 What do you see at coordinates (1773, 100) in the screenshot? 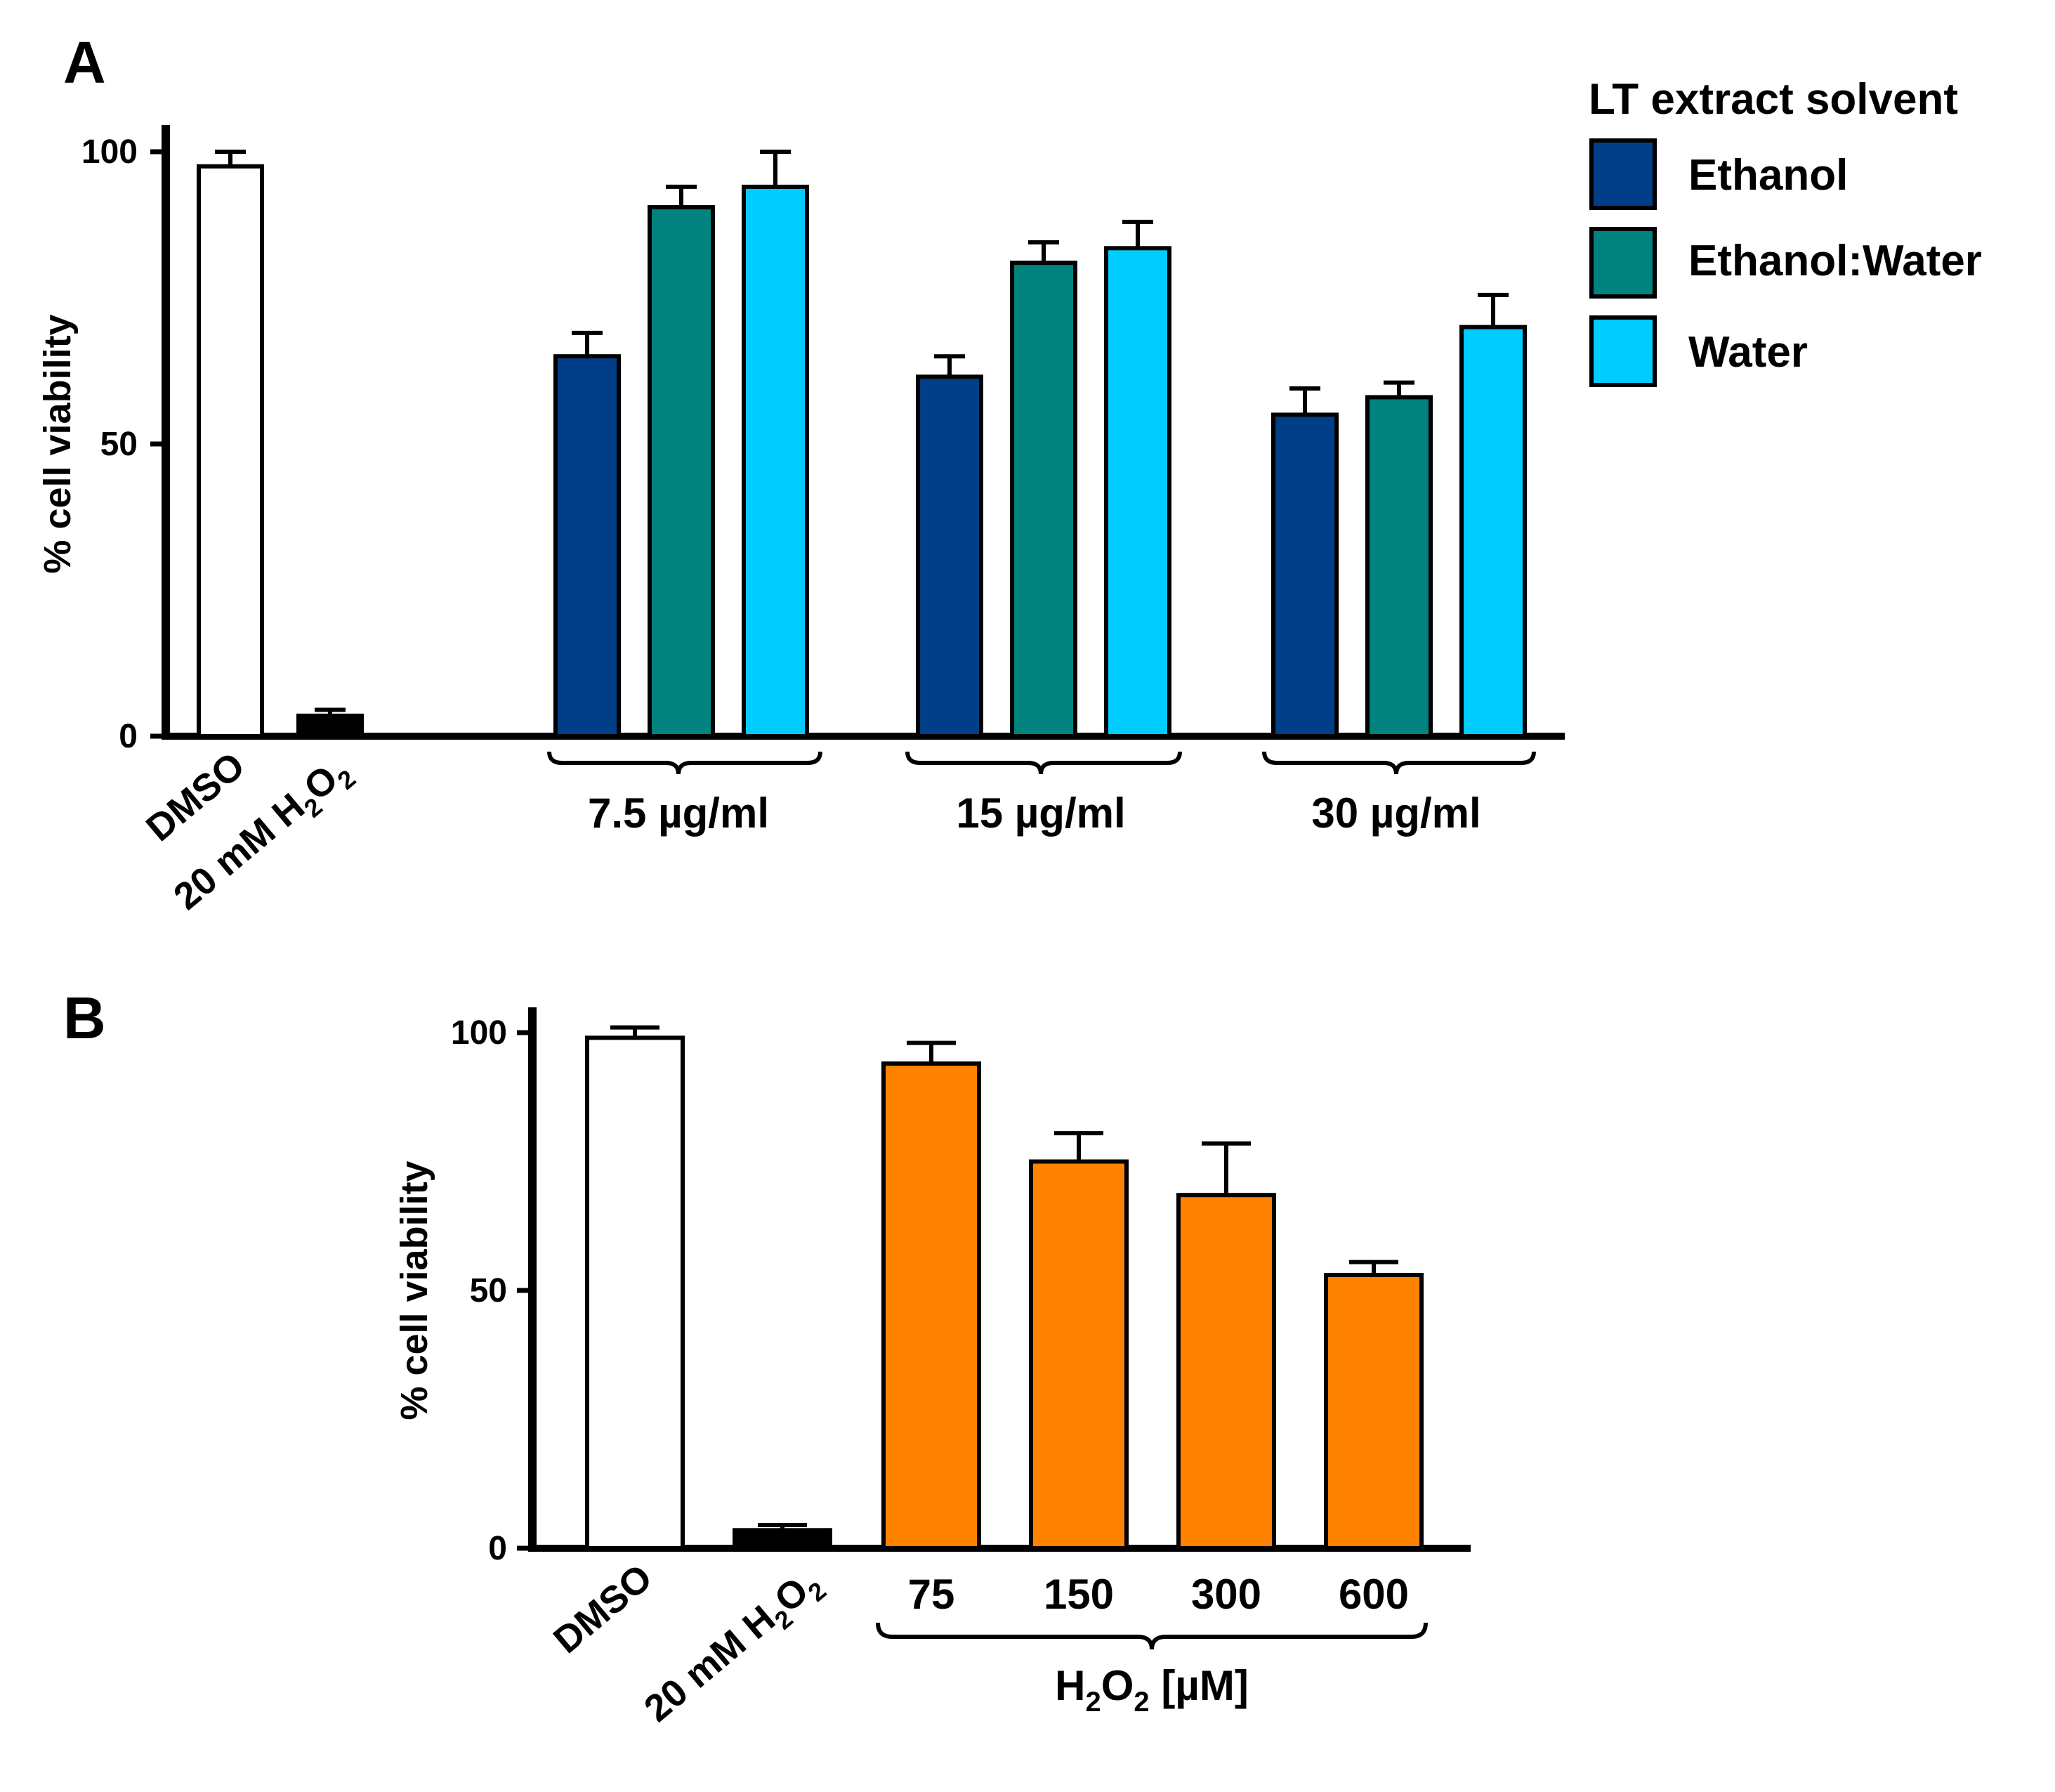
I see `legend-title: LT extract solvent` at bounding box center [1773, 100].